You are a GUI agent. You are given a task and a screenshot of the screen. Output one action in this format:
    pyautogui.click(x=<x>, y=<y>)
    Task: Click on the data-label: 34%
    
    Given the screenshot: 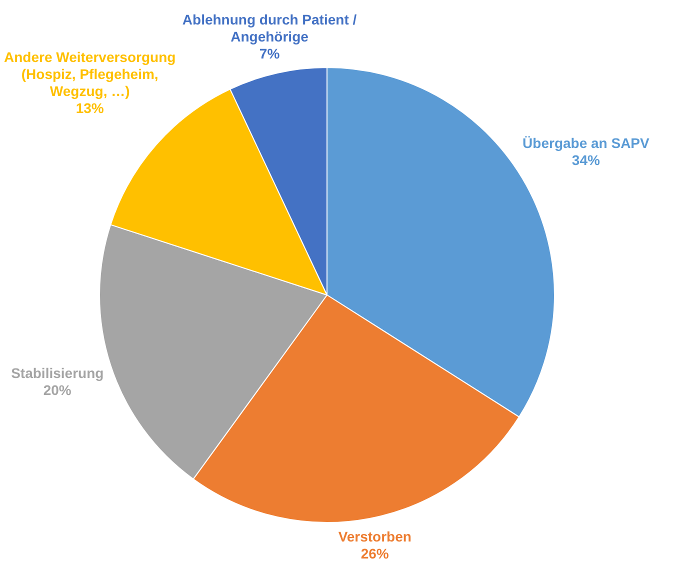 What is the action you would take?
    pyautogui.click(x=586, y=160)
    